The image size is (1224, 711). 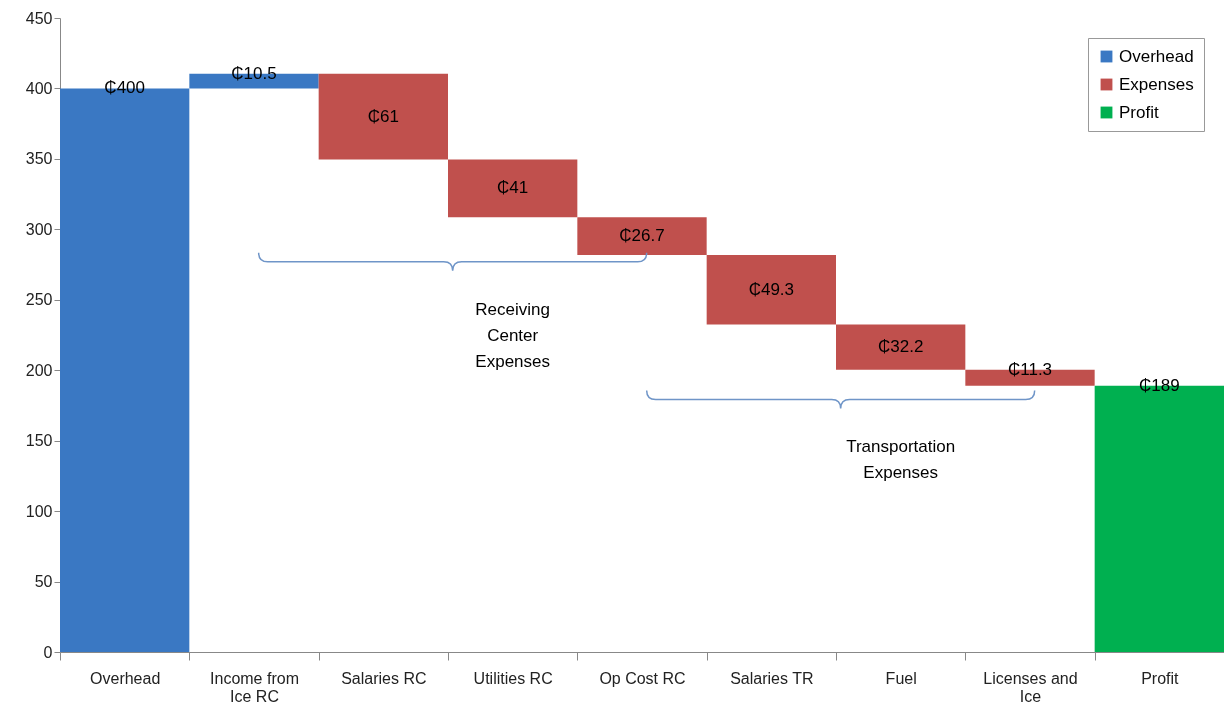 I want to click on y-tick-label: 200, so click(x=39, y=370).